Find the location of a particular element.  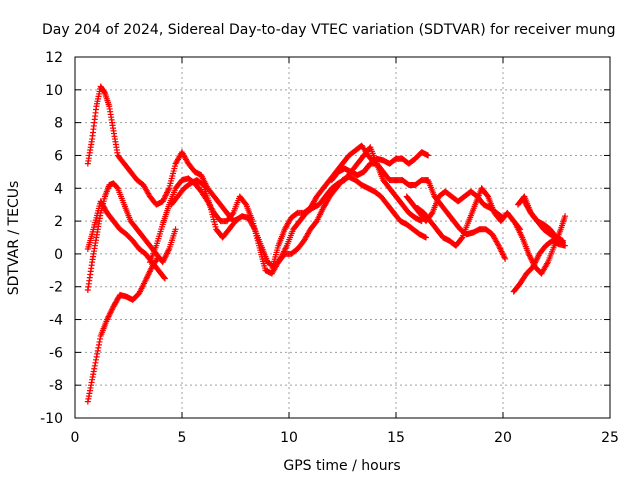

y-axis-label: SDTVAR / TECUs is located at coordinates (14, 238).